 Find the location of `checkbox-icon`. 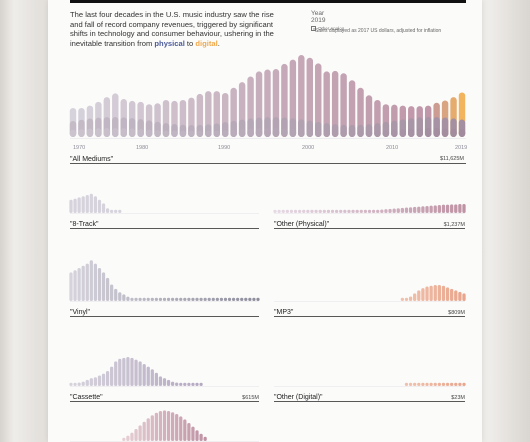

checkbox-icon is located at coordinates (313, 28).